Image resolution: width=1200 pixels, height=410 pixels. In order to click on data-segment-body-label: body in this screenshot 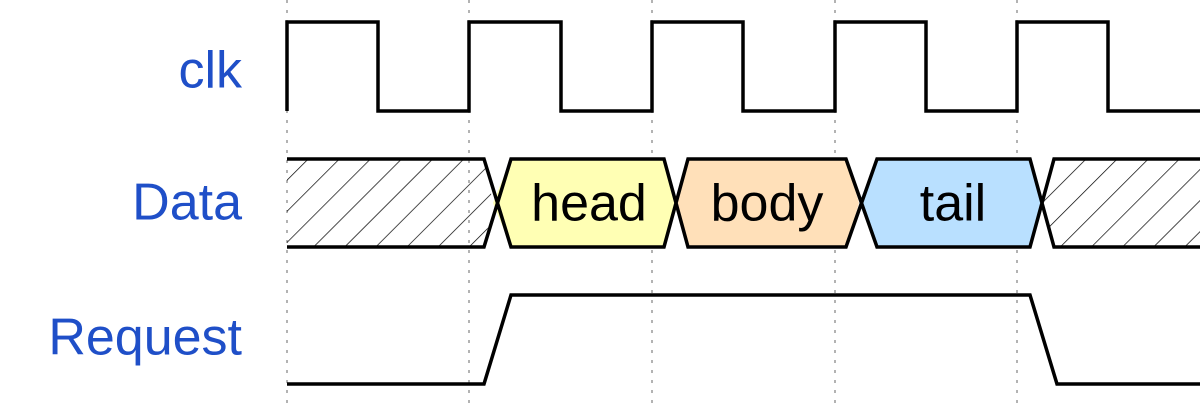, I will do `click(767, 204)`.